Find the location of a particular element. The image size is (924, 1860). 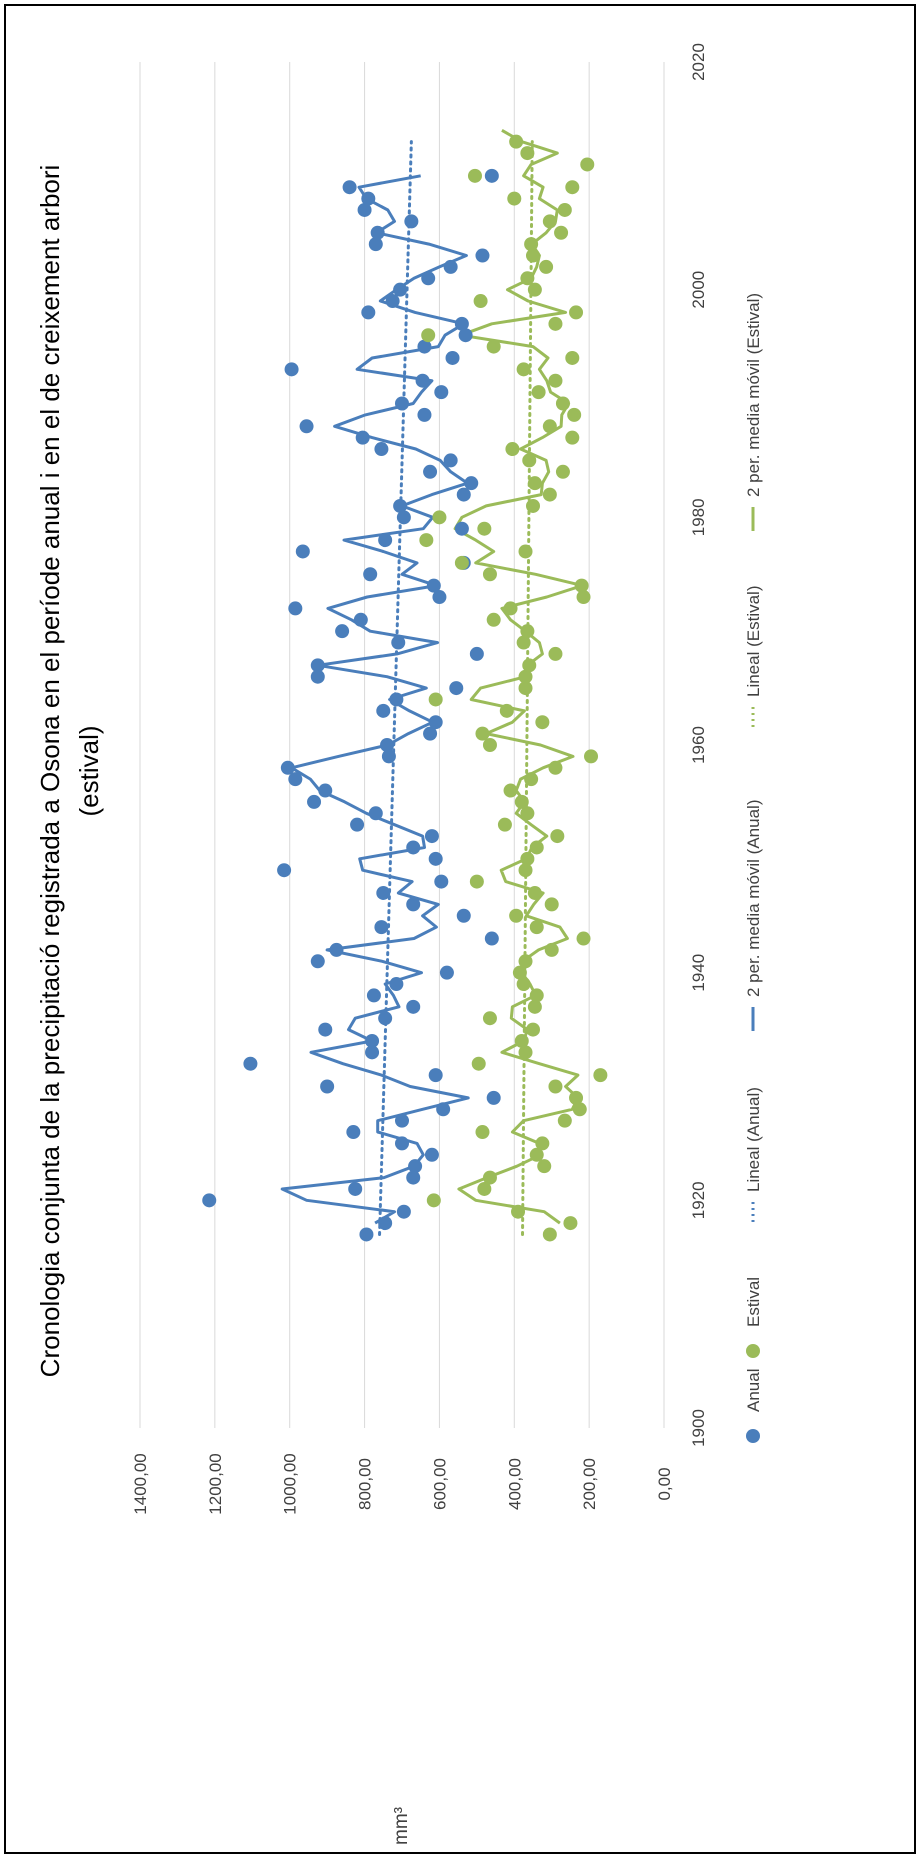

y-tick-label: 800,00 is located at coordinates (365, 1484).